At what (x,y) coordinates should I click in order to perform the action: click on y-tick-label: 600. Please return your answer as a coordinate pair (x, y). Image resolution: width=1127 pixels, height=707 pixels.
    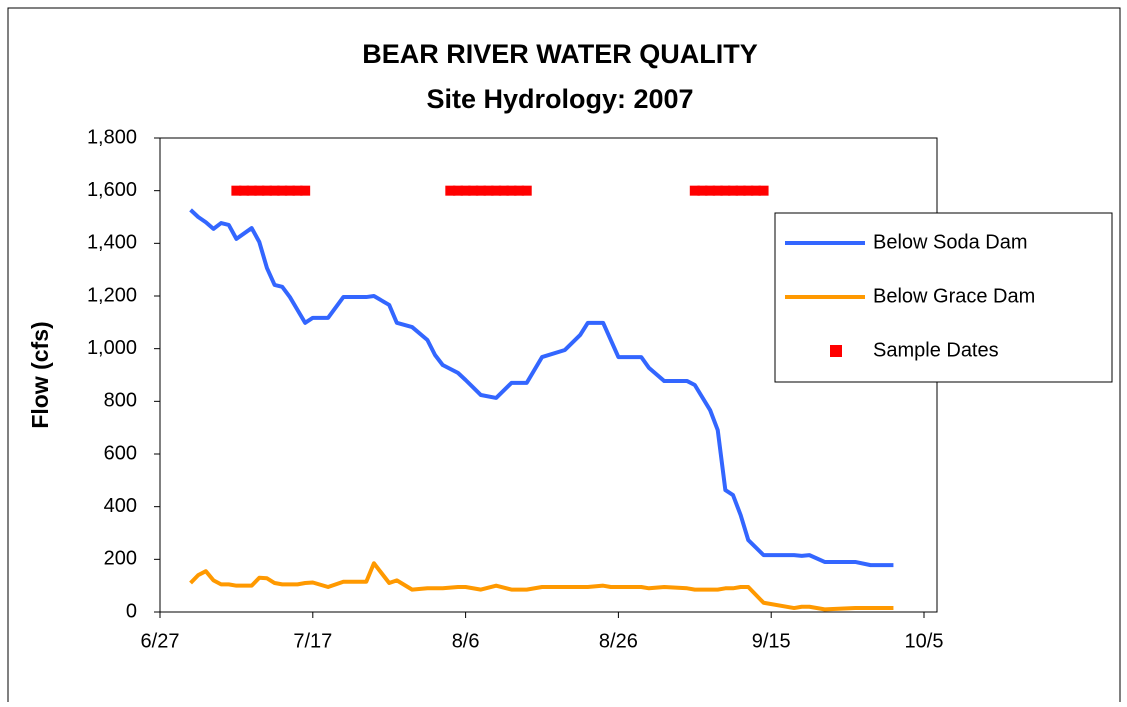
    Looking at the image, I should click on (120, 453).